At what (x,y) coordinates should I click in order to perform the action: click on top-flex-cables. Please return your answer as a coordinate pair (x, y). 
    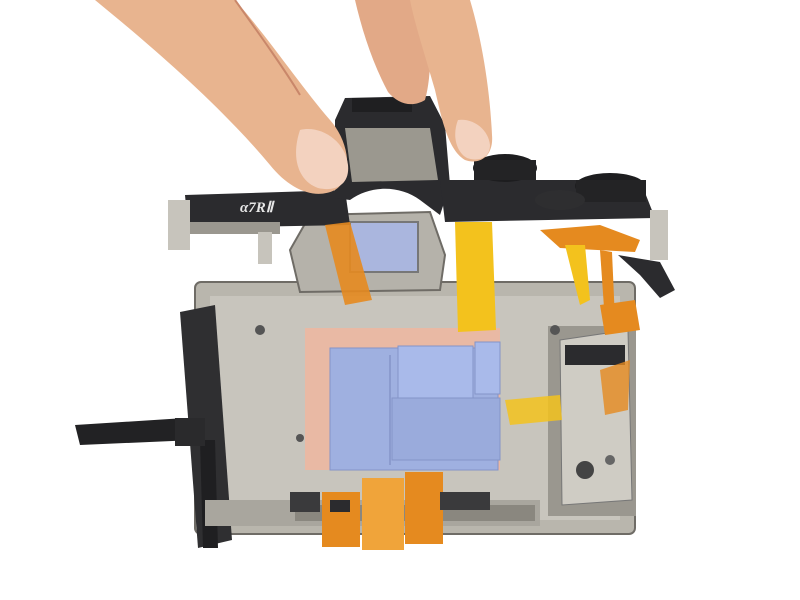
    Looking at the image, I should click on (500, 323).